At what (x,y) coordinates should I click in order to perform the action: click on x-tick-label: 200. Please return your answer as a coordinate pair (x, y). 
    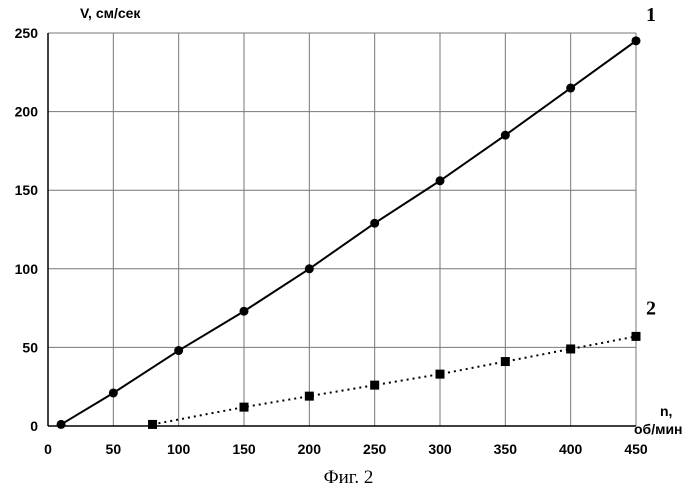
    Looking at the image, I should click on (310, 449).